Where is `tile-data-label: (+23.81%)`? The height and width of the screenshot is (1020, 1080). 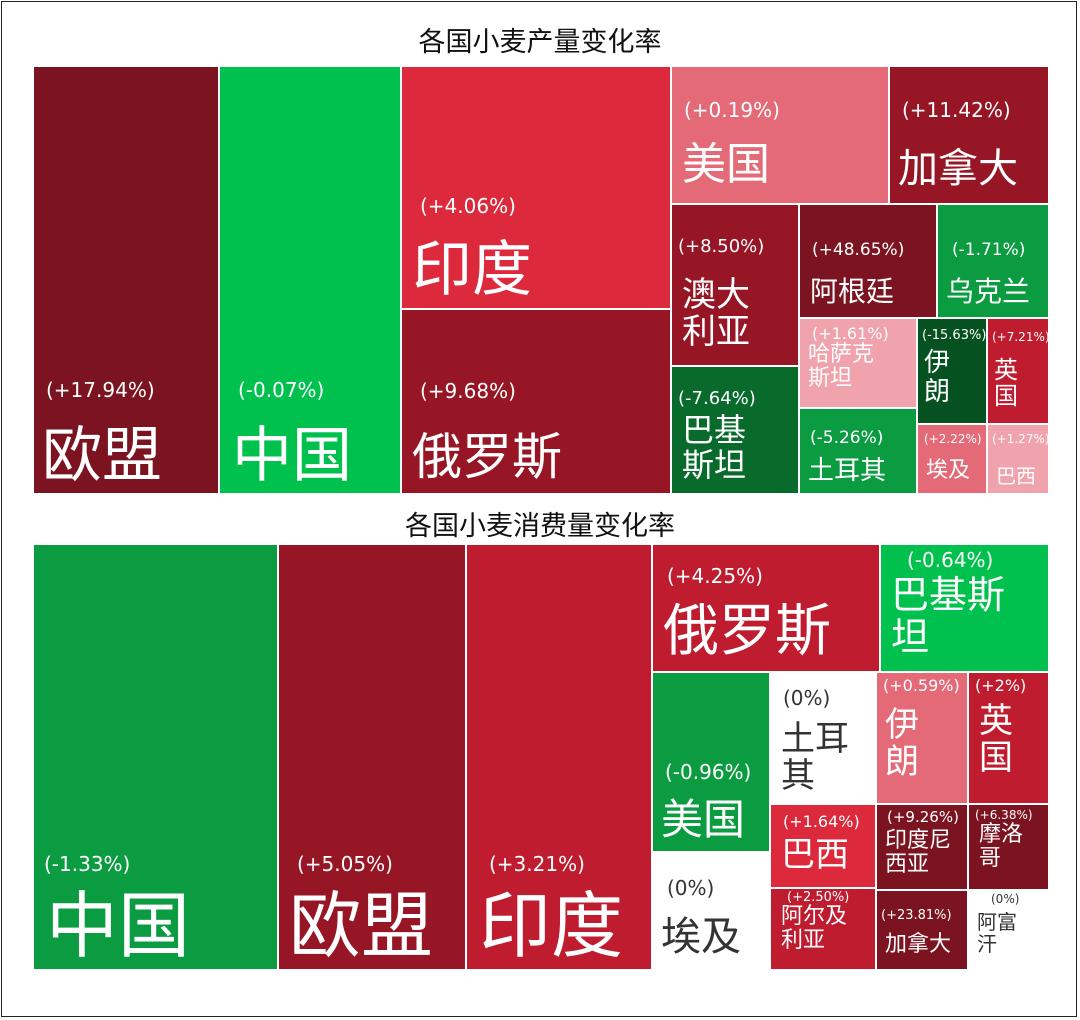 tile-data-label: (+23.81%) is located at coordinates (916, 915).